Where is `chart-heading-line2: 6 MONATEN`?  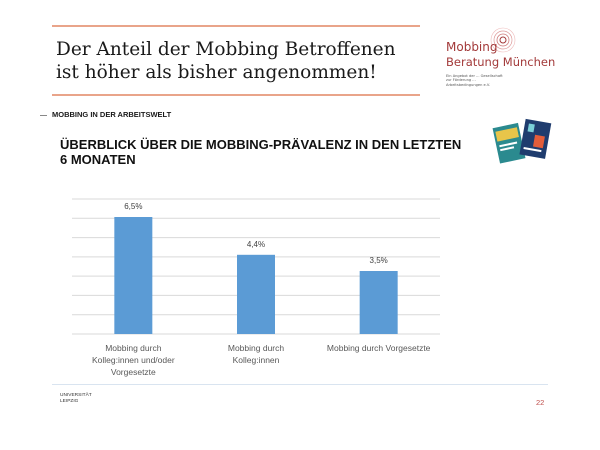 chart-heading-line2: 6 MONATEN is located at coordinates (98, 159).